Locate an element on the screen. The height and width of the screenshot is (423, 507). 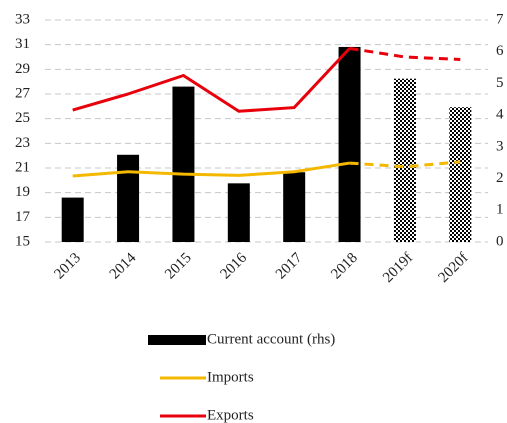
x-tick-label: 2013 is located at coordinates (67, 266).